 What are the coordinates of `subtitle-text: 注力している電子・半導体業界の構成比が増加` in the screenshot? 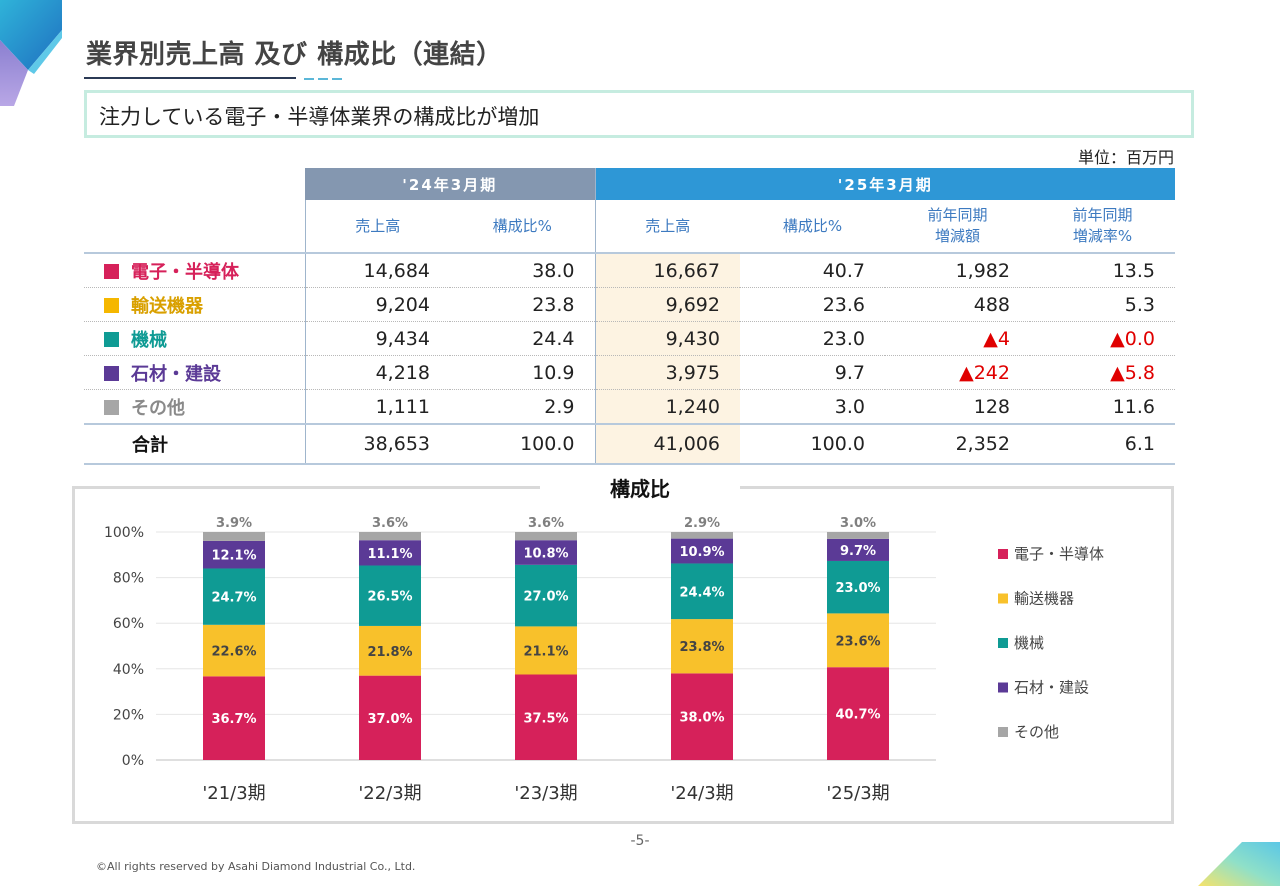 It's located at (319, 117).